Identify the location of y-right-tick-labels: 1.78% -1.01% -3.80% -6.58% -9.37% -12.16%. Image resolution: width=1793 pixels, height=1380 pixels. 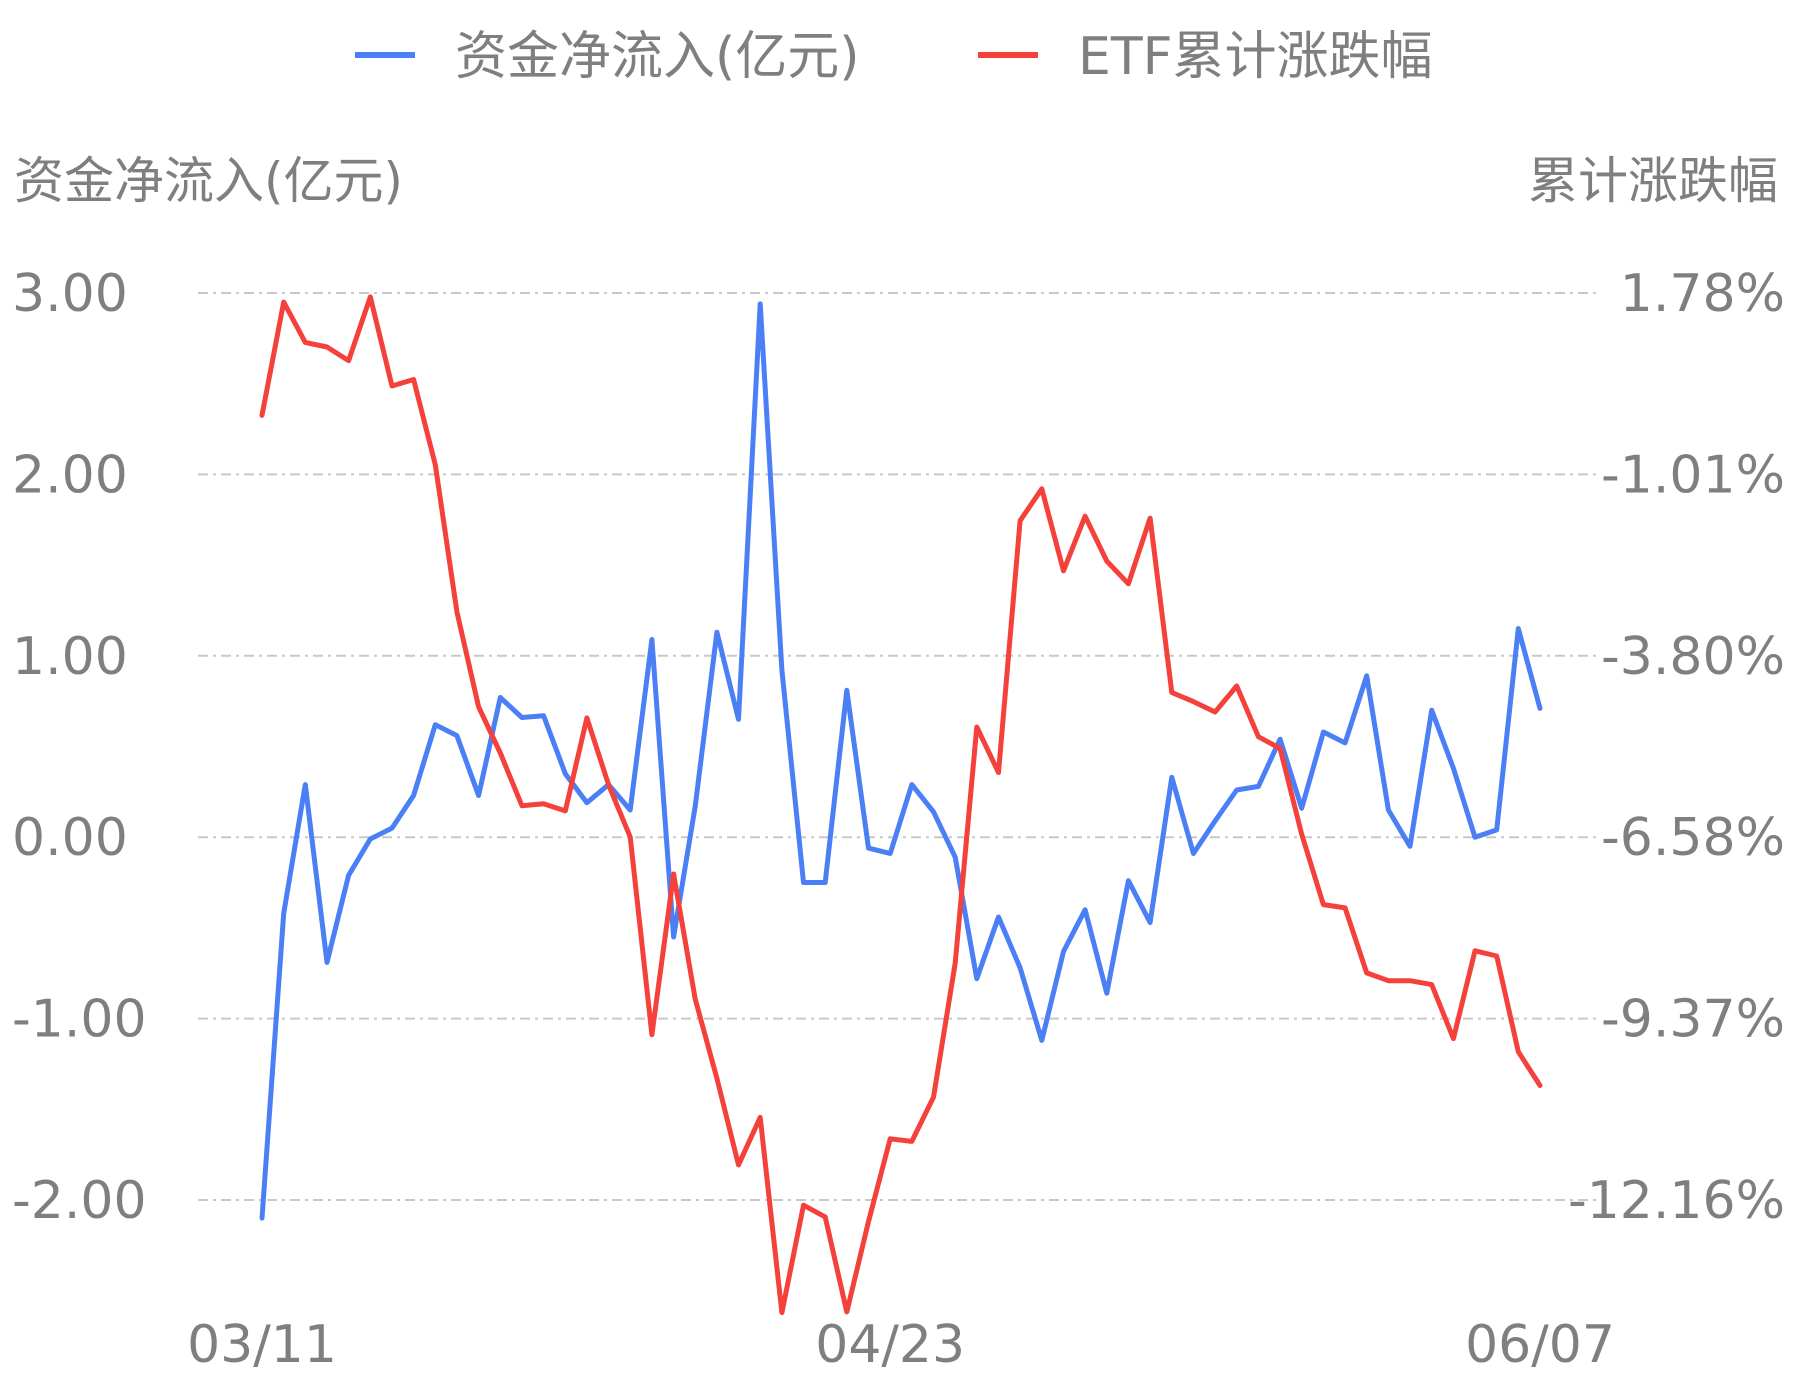
(1676, 747).